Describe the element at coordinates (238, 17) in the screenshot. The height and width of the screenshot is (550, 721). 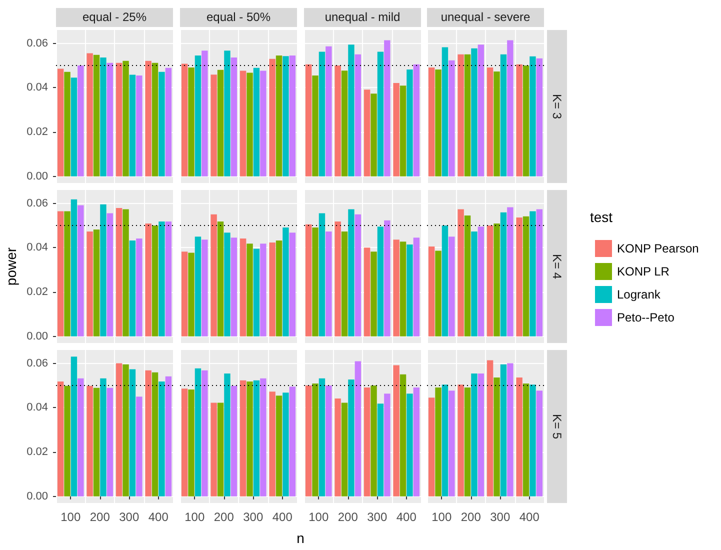
I see `chart-title: equal - 50%` at that location.